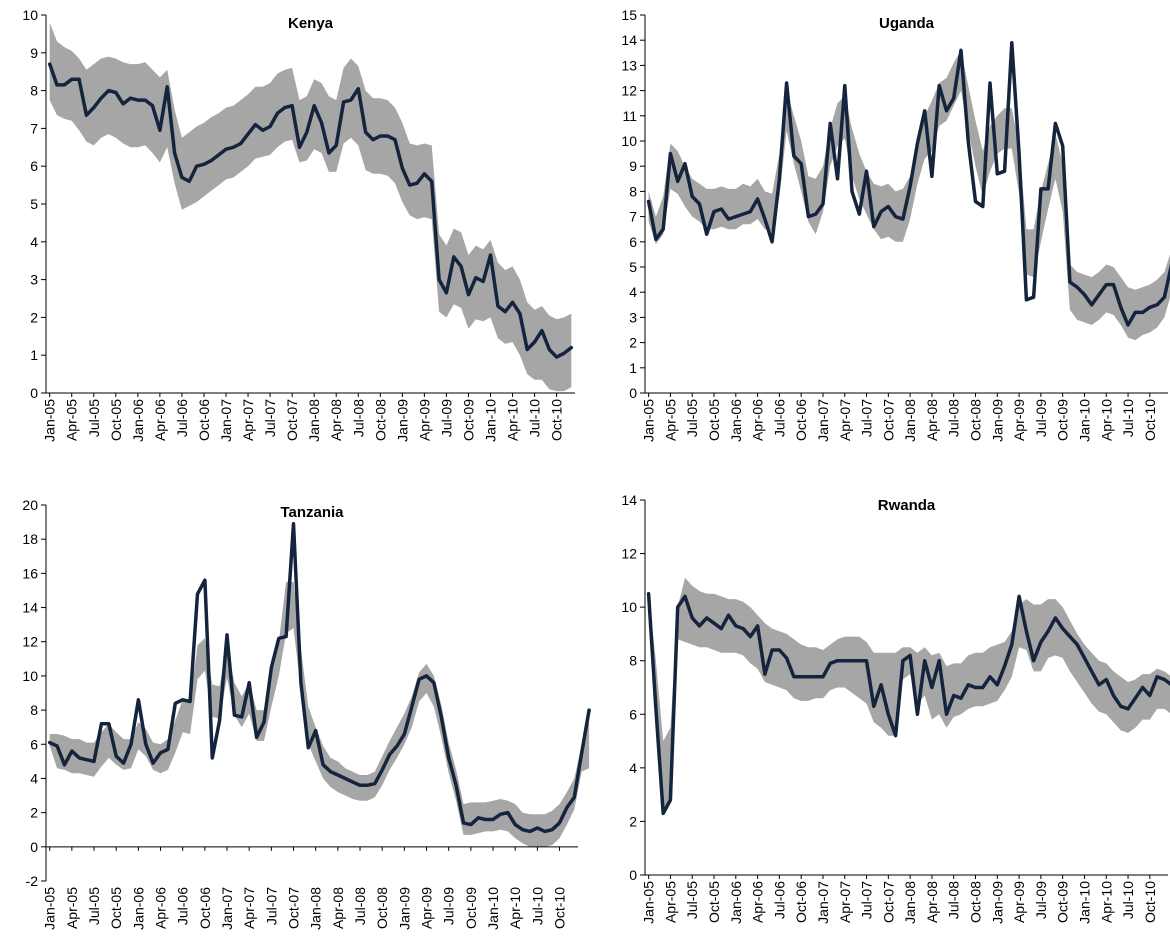 This screenshot has width=1170, height=951. What do you see at coordinates (30, 505) in the screenshot?
I see `y-tick-label: 20` at bounding box center [30, 505].